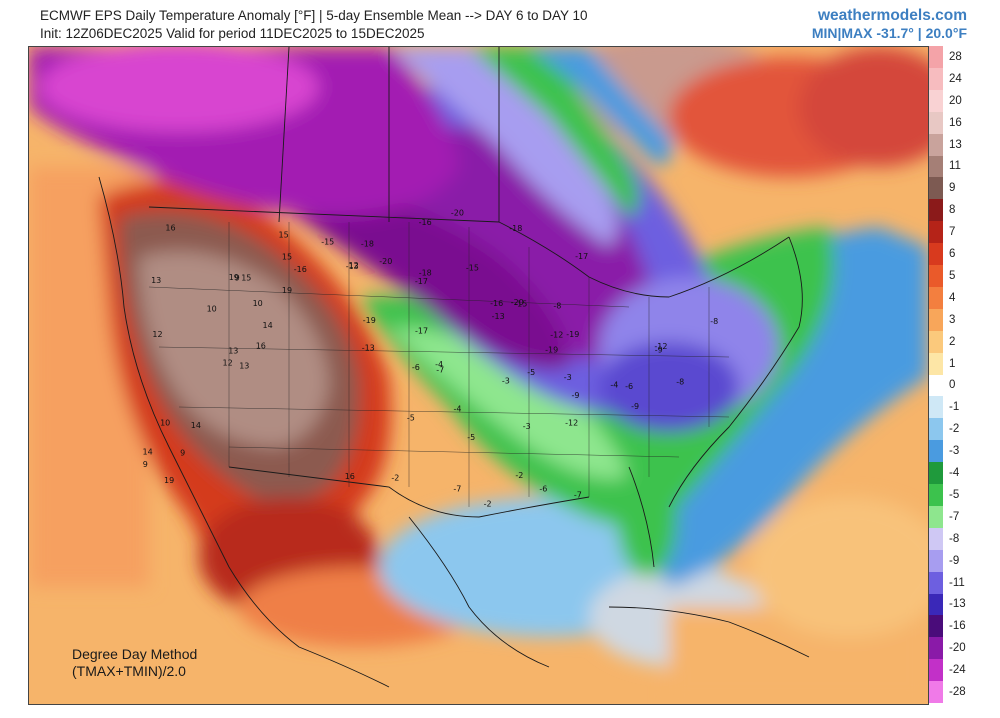  Describe the element at coordinates (954, 429) in the screenshot. I see `legend-label: -2` at that location.